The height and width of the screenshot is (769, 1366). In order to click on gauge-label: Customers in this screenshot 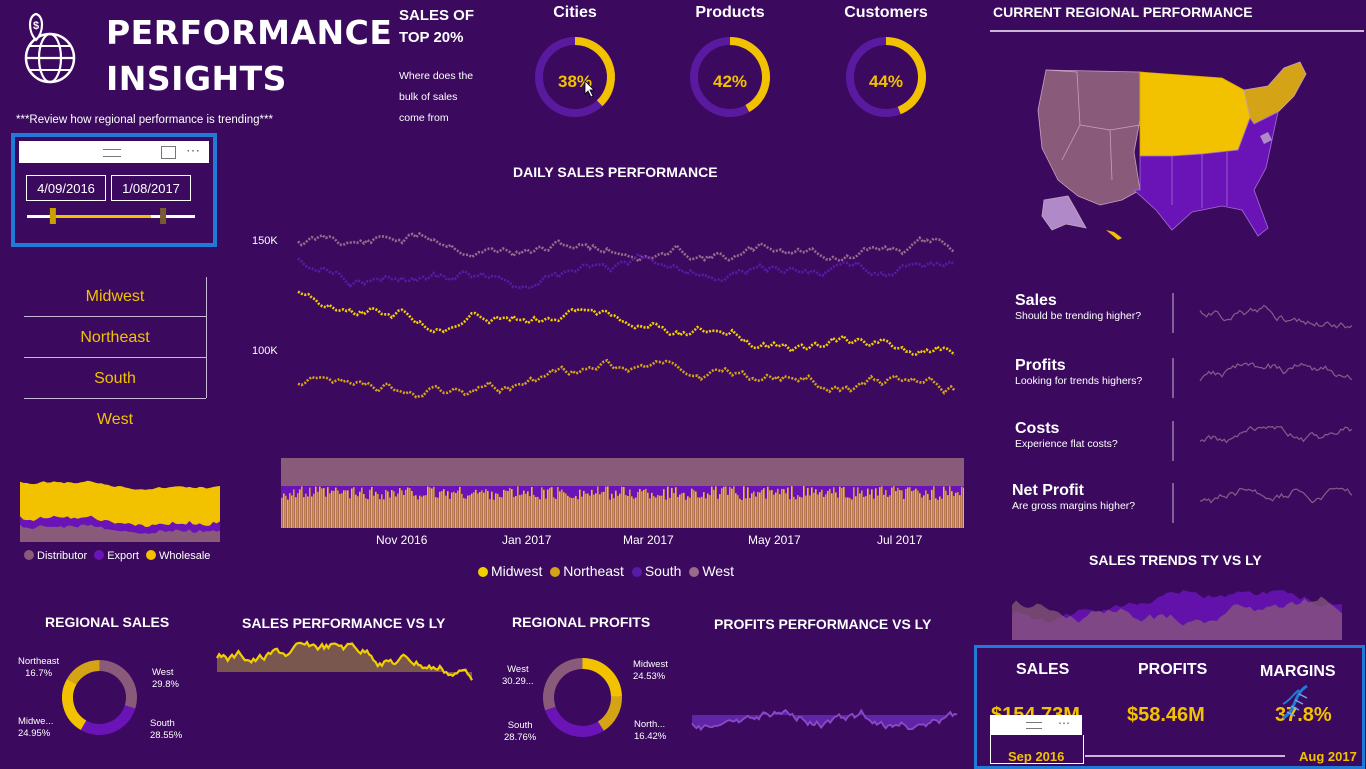, I will do `click(886, 12)`.